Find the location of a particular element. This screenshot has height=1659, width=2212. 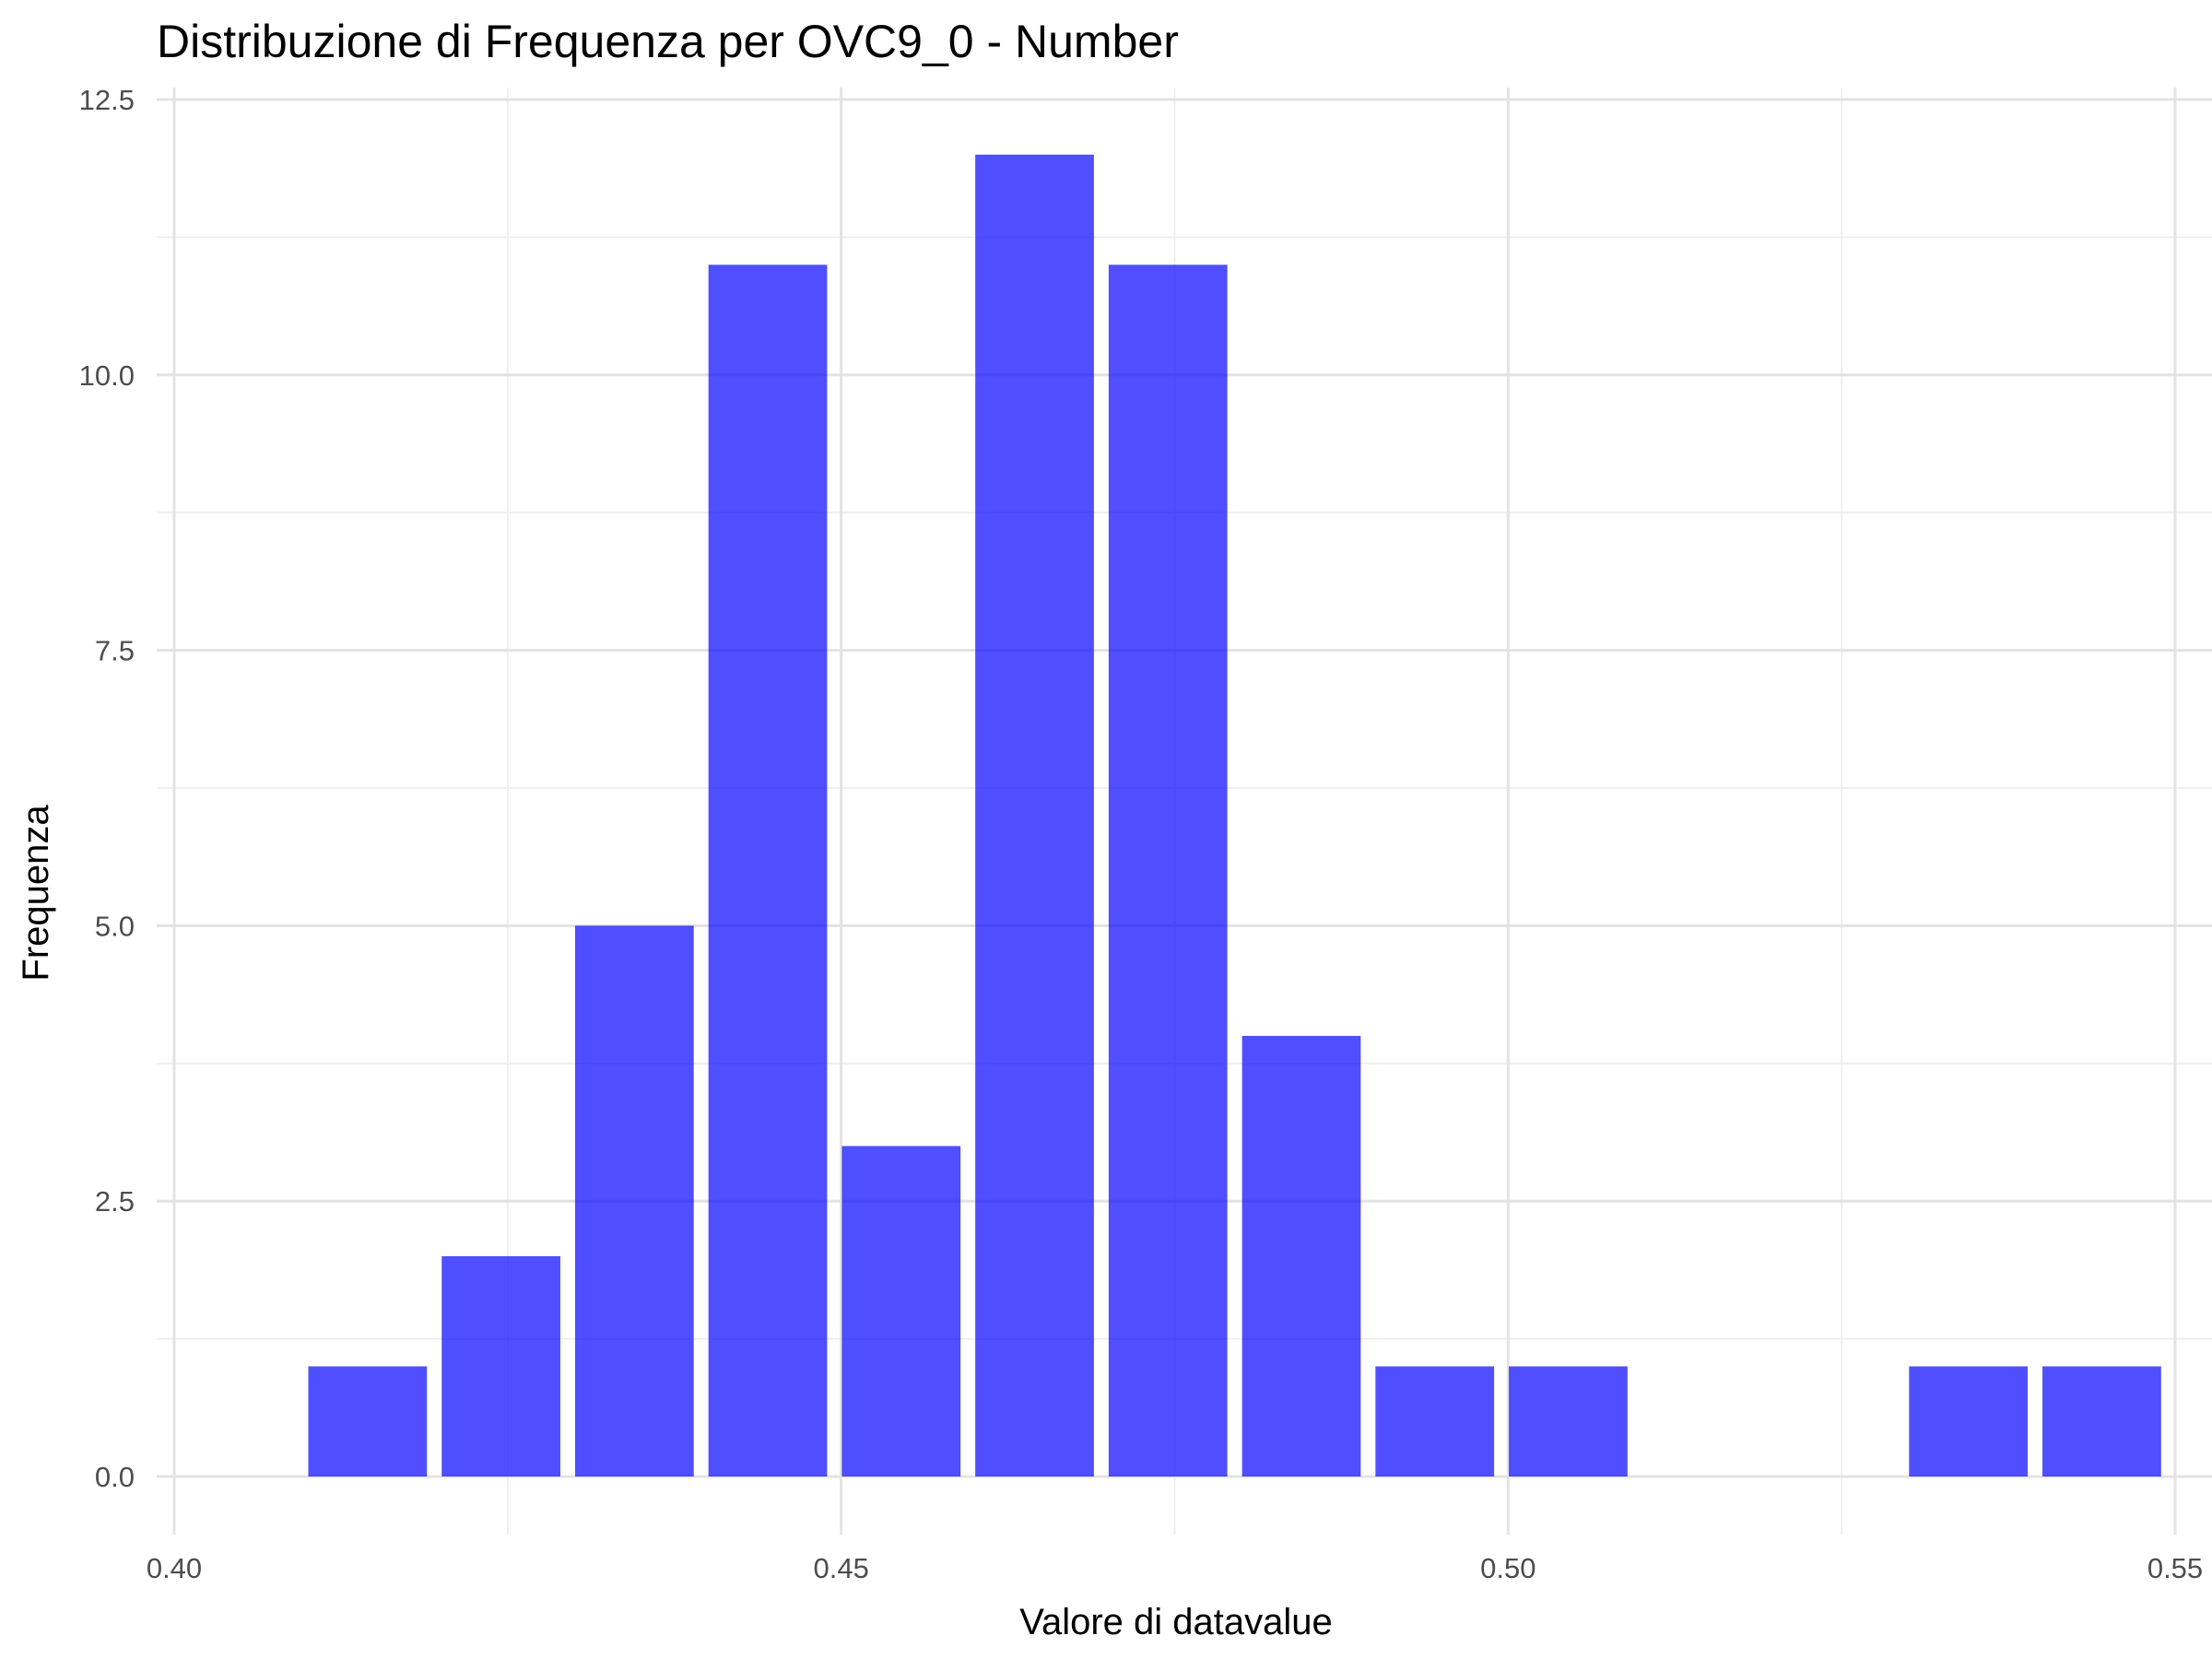

y-tick-label: 12.5 is located at coordinates (107, 100).